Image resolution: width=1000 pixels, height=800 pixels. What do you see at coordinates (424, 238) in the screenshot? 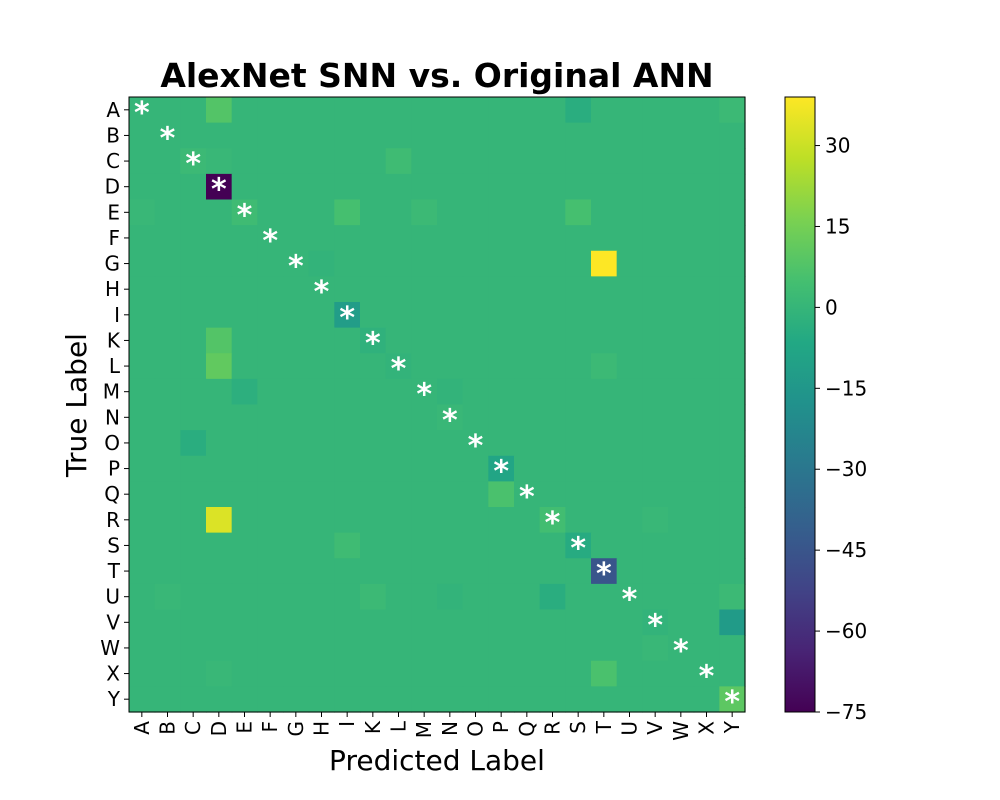
I see `heatmap-cell-F-M` at bounding box center [424, 238].